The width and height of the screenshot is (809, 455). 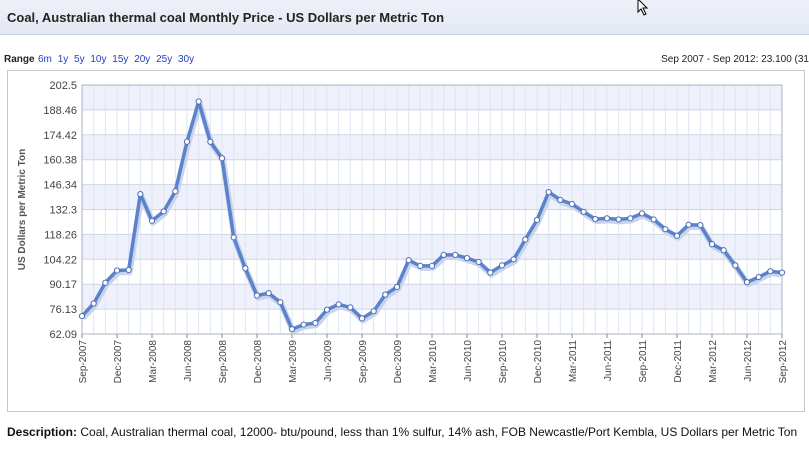 What do you see at coordinates (153, 361) in the screenshot?
I see `x-tick-label: Mar-2008` at bounding box center [153, 361].